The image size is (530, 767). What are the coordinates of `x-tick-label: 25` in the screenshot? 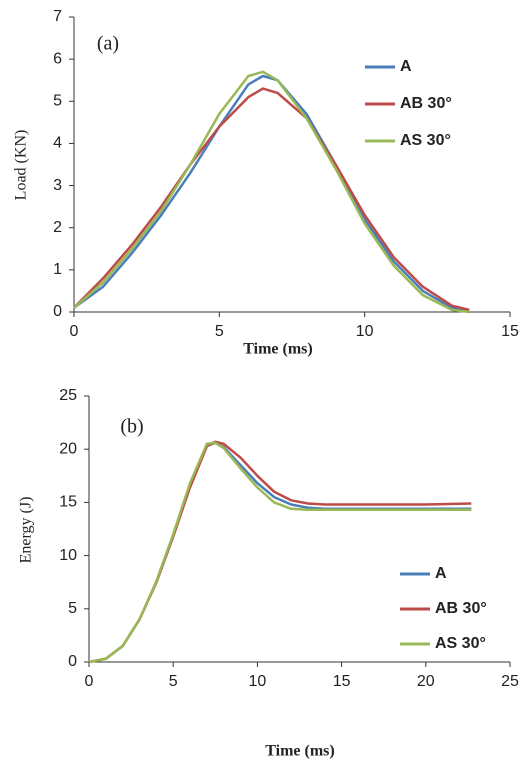 It's located at (510, 681).